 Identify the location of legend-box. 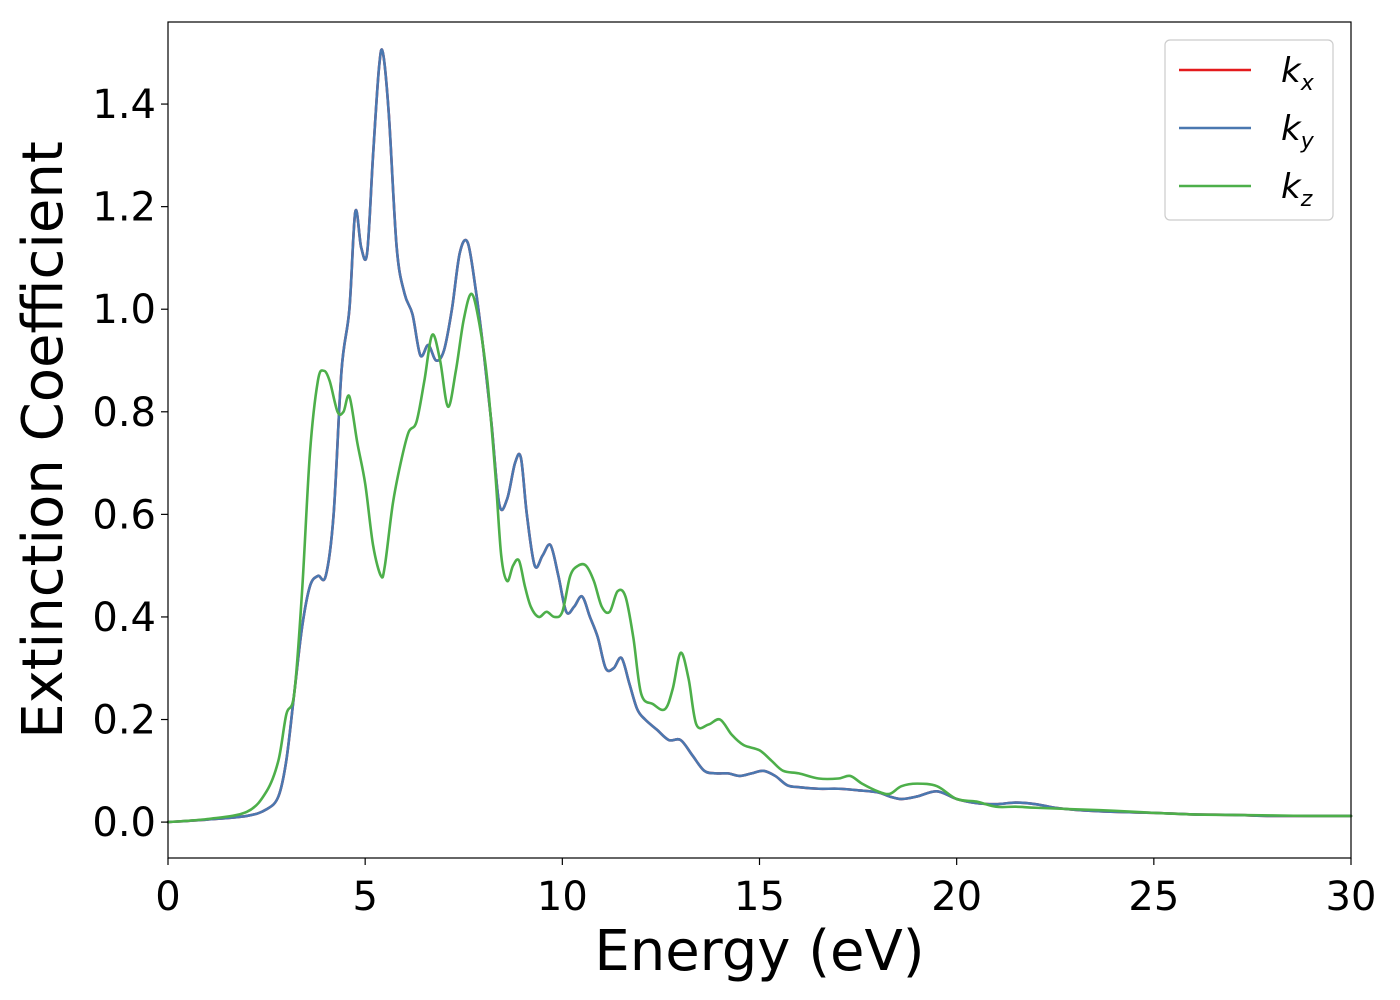
(1249, 130).